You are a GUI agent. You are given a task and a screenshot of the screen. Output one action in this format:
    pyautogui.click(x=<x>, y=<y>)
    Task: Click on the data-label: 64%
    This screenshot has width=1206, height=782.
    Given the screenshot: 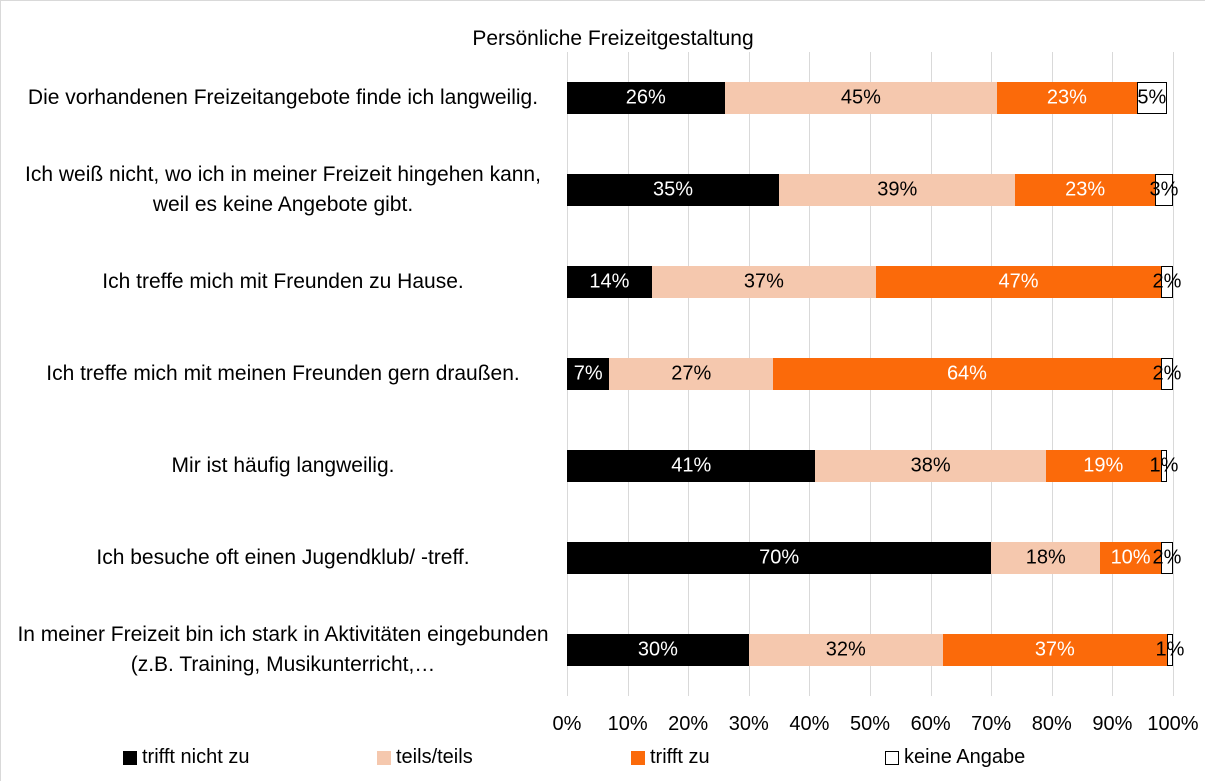 What is the action you would take?
    pyautogui.click(x=966, y=373)
    